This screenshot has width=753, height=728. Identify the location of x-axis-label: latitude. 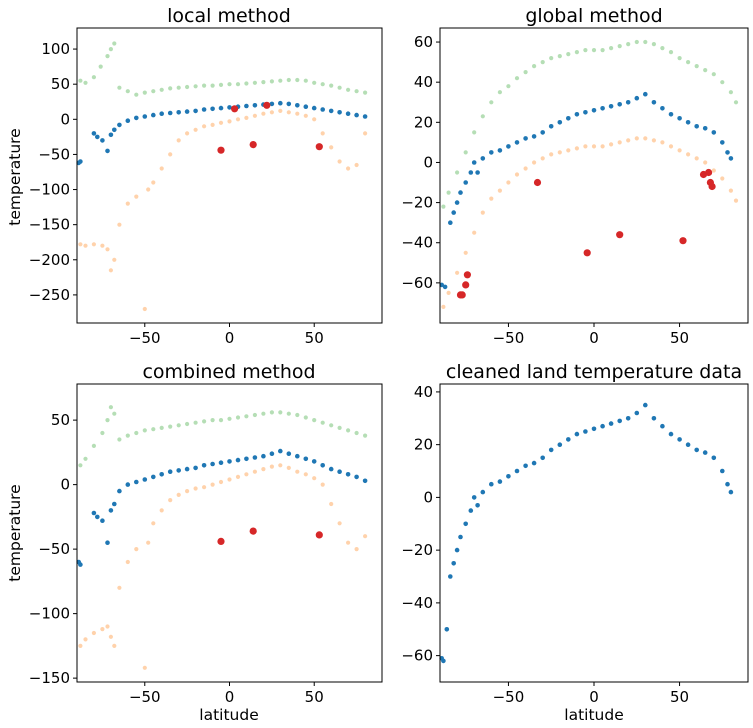
(228, 715).